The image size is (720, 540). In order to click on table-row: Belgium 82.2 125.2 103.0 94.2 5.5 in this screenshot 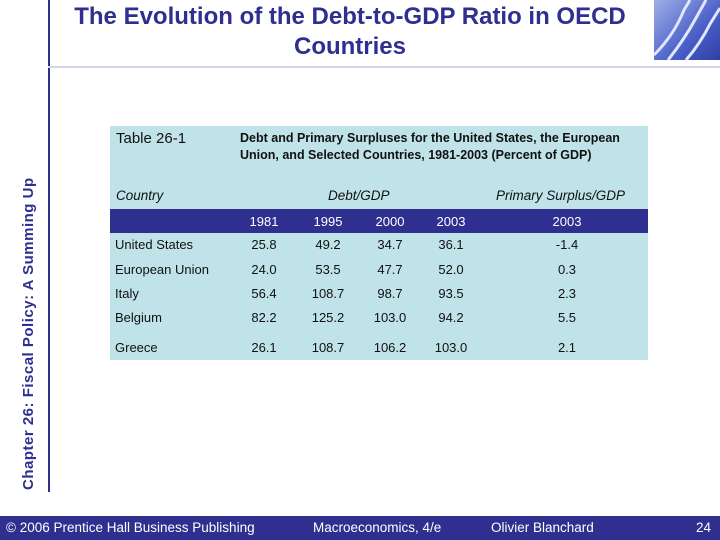, I will do `click(379, 320)`.